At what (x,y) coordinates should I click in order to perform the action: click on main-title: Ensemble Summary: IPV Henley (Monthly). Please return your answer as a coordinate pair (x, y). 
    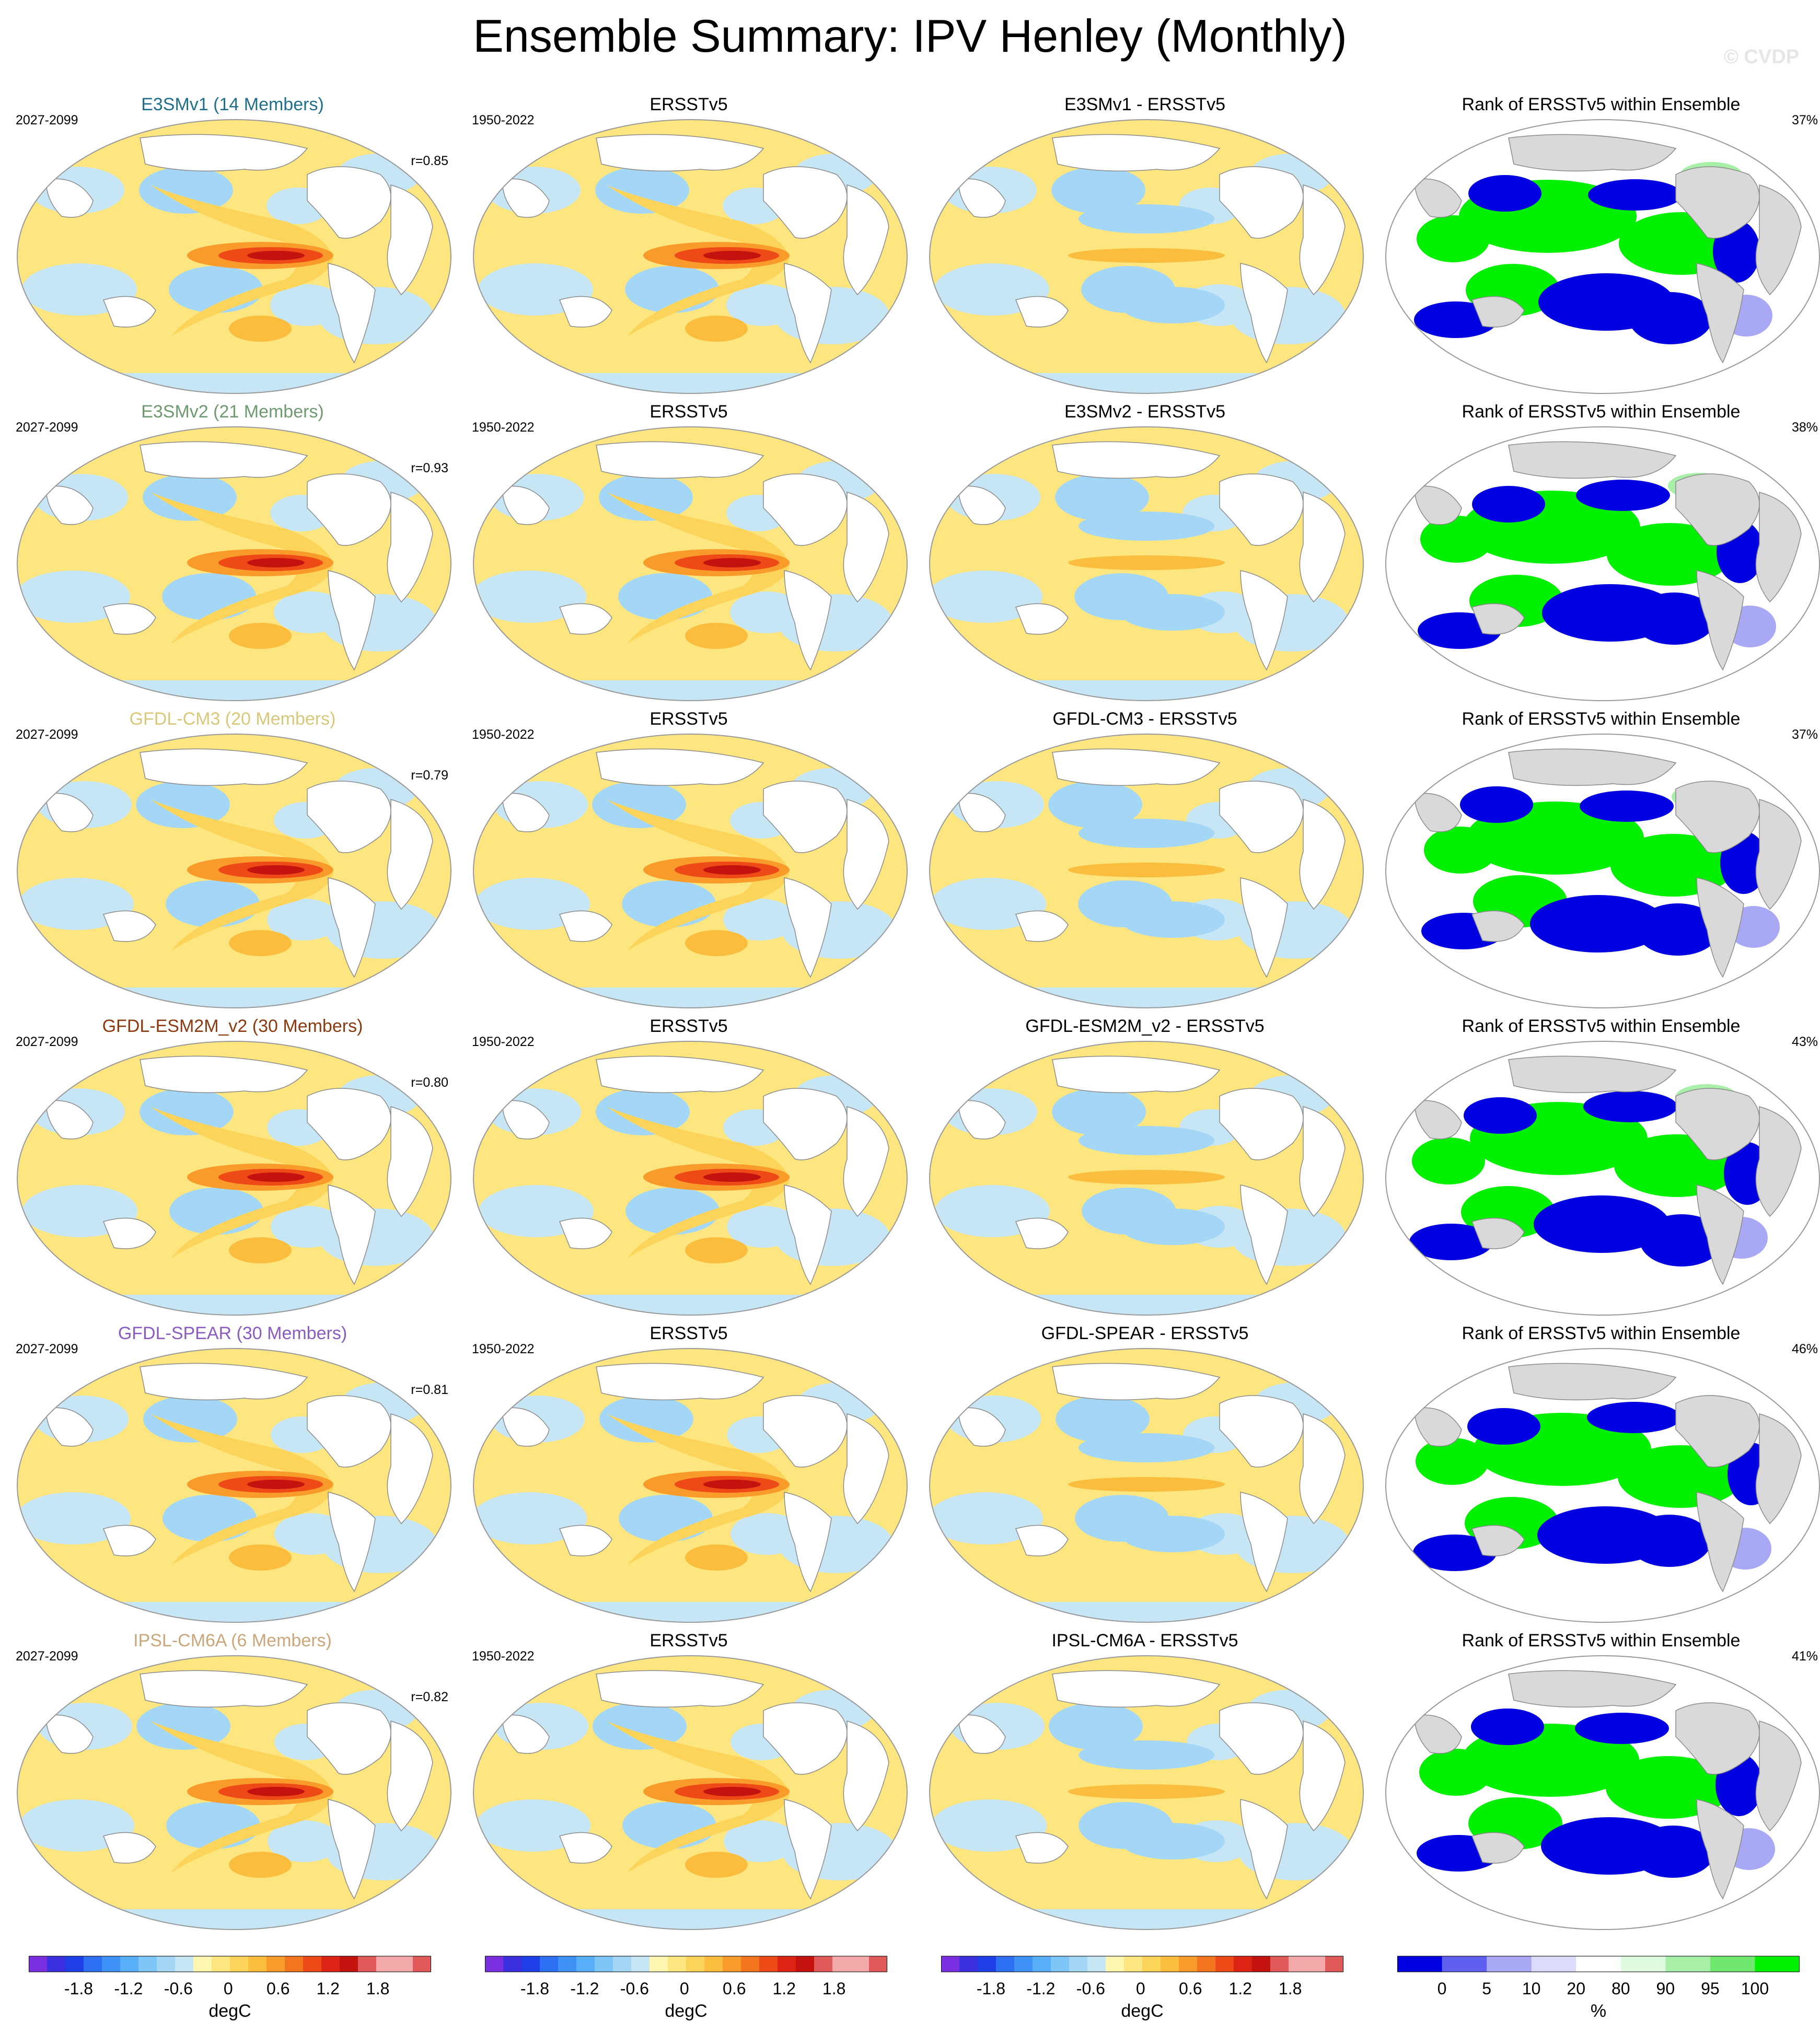
    Looking at the image, I should click on (910, 36).